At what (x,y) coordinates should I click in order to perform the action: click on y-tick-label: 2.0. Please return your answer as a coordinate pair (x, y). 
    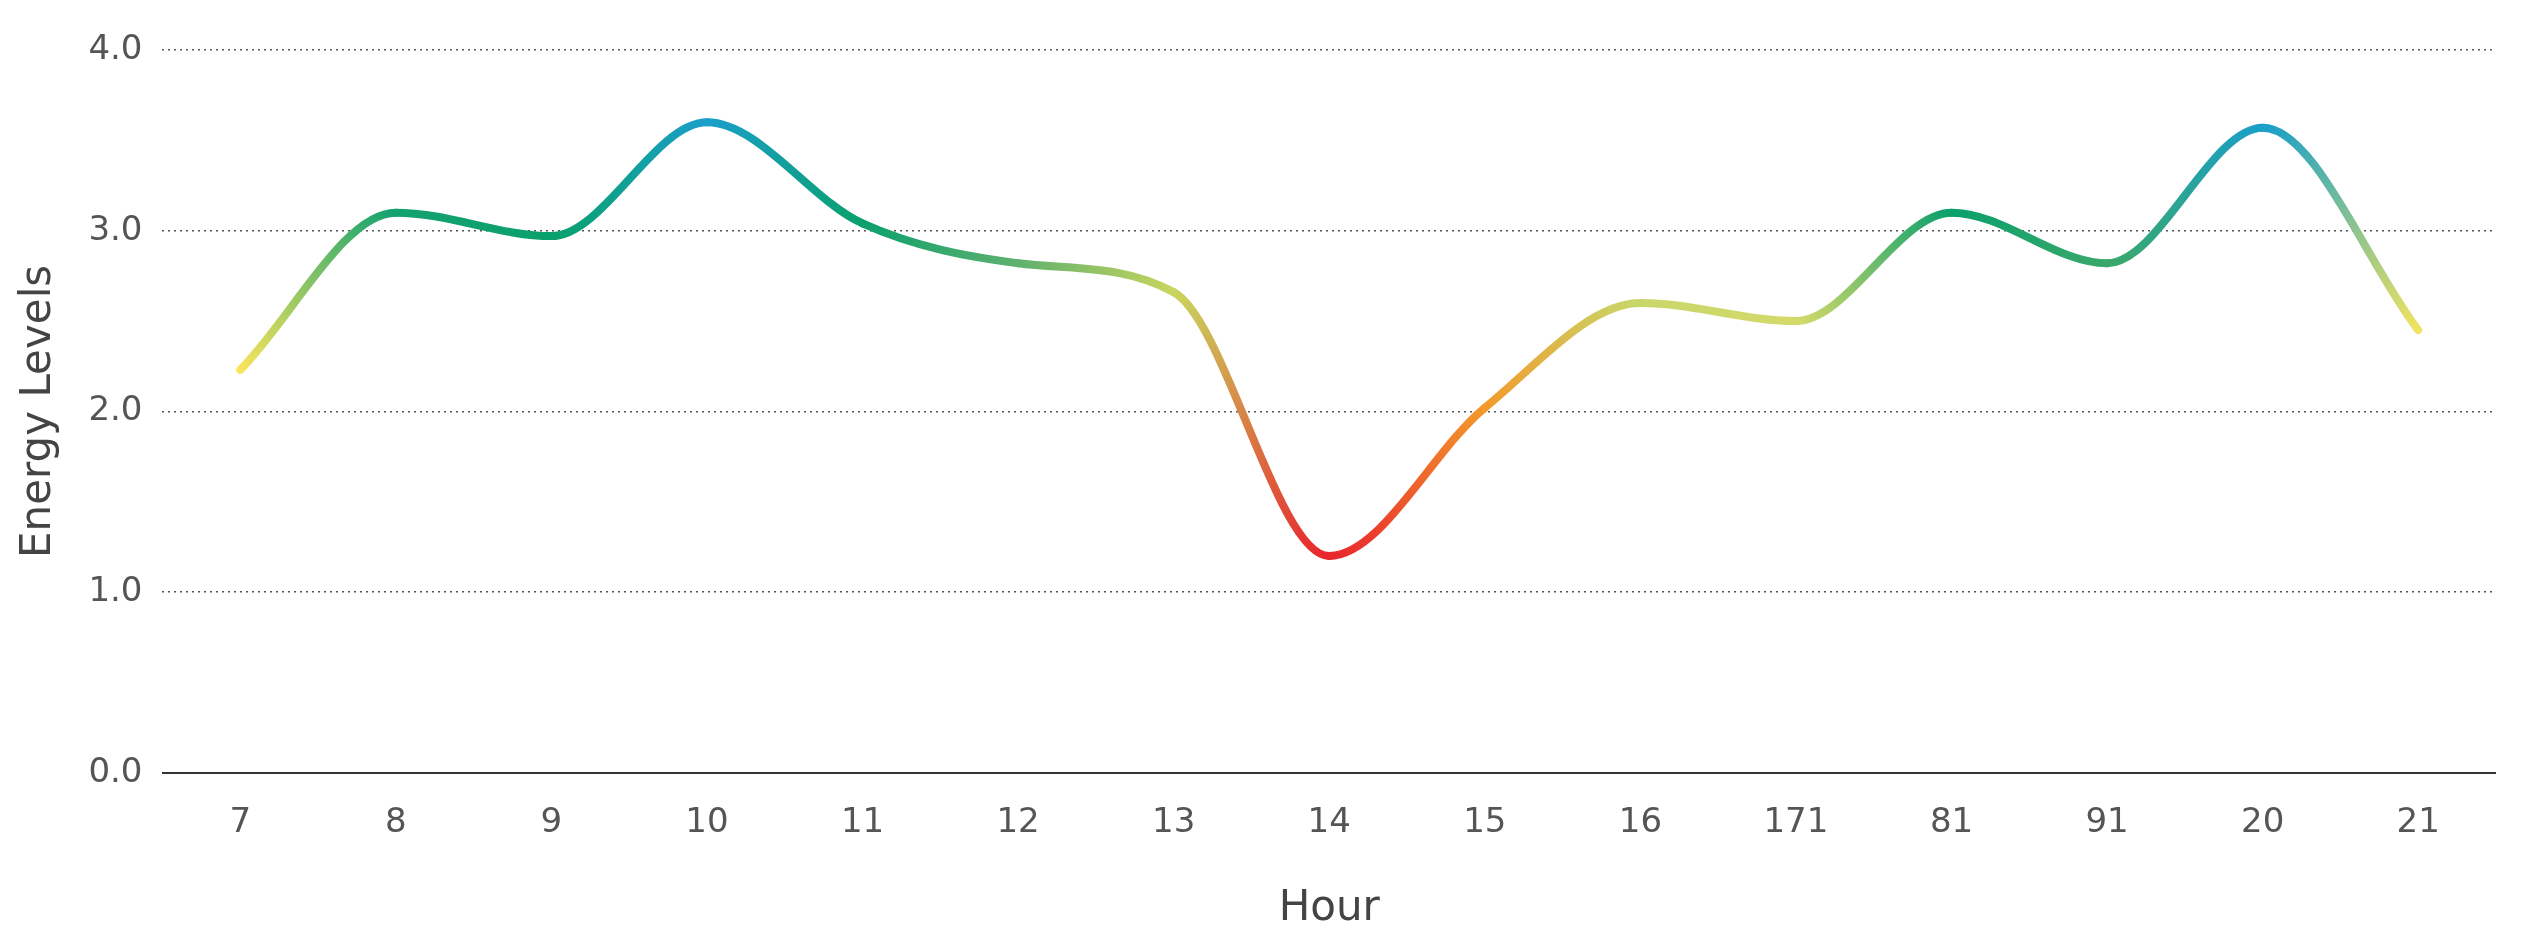
    Looking at the image, I should click on (115, 408).